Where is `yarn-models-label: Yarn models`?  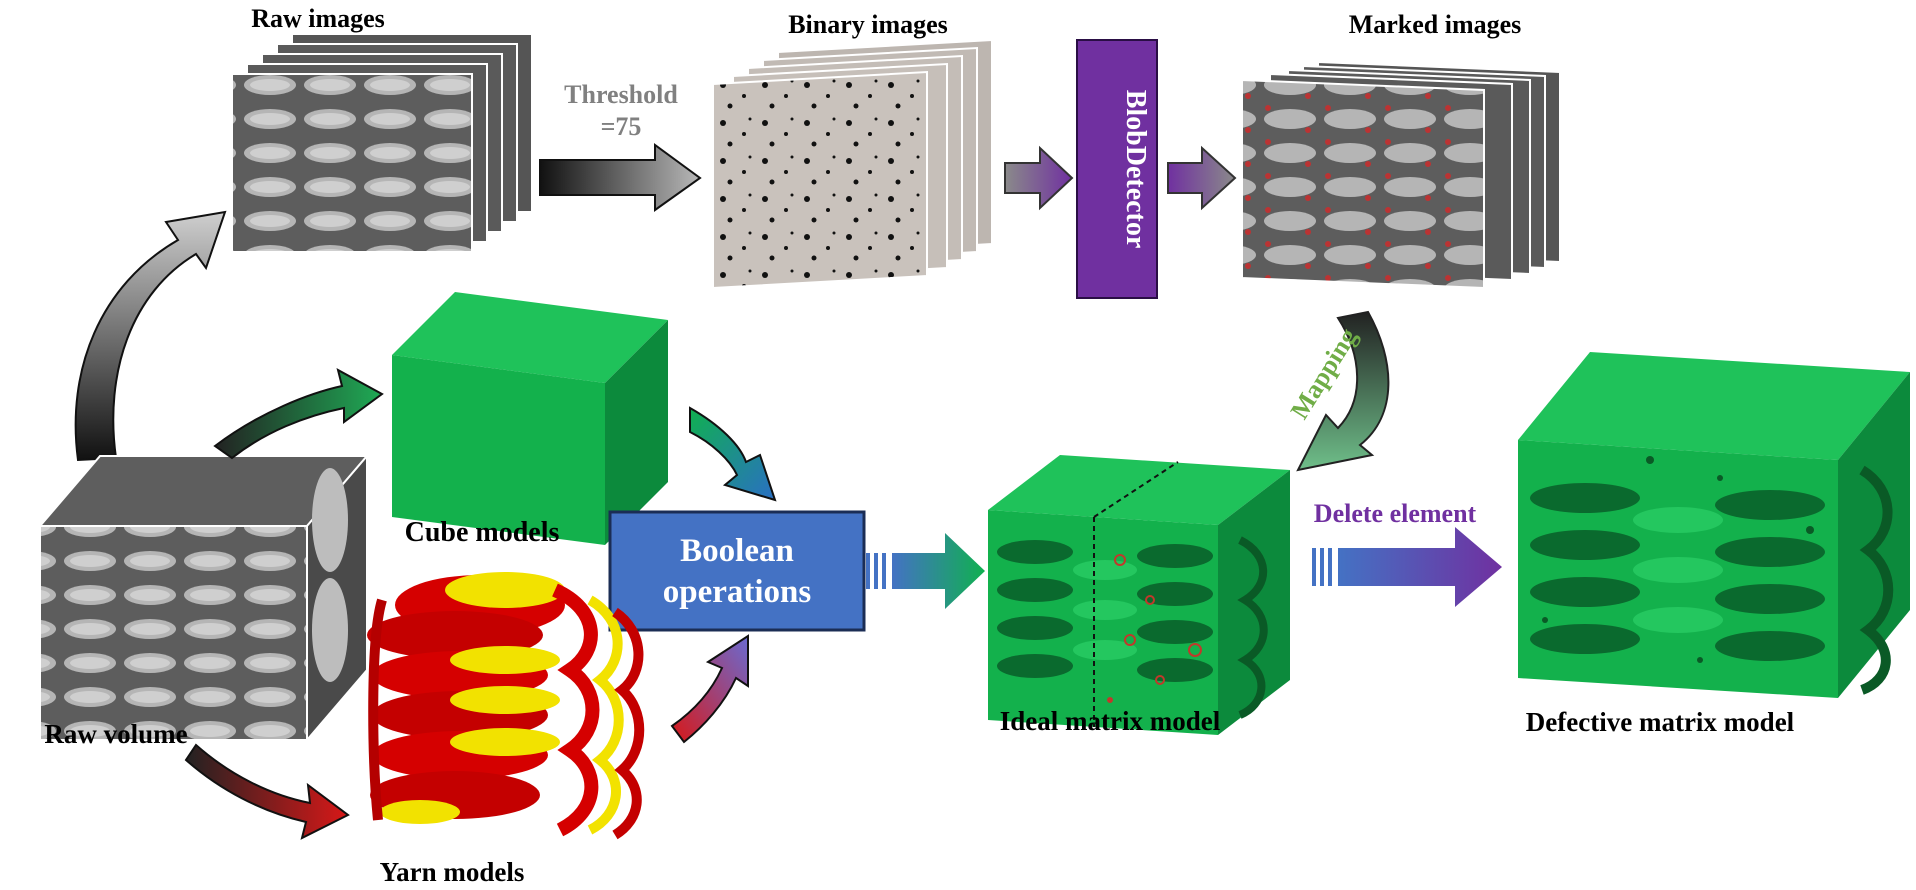
yarn-models-label: Yarn models is located at coordinates (452, 872).